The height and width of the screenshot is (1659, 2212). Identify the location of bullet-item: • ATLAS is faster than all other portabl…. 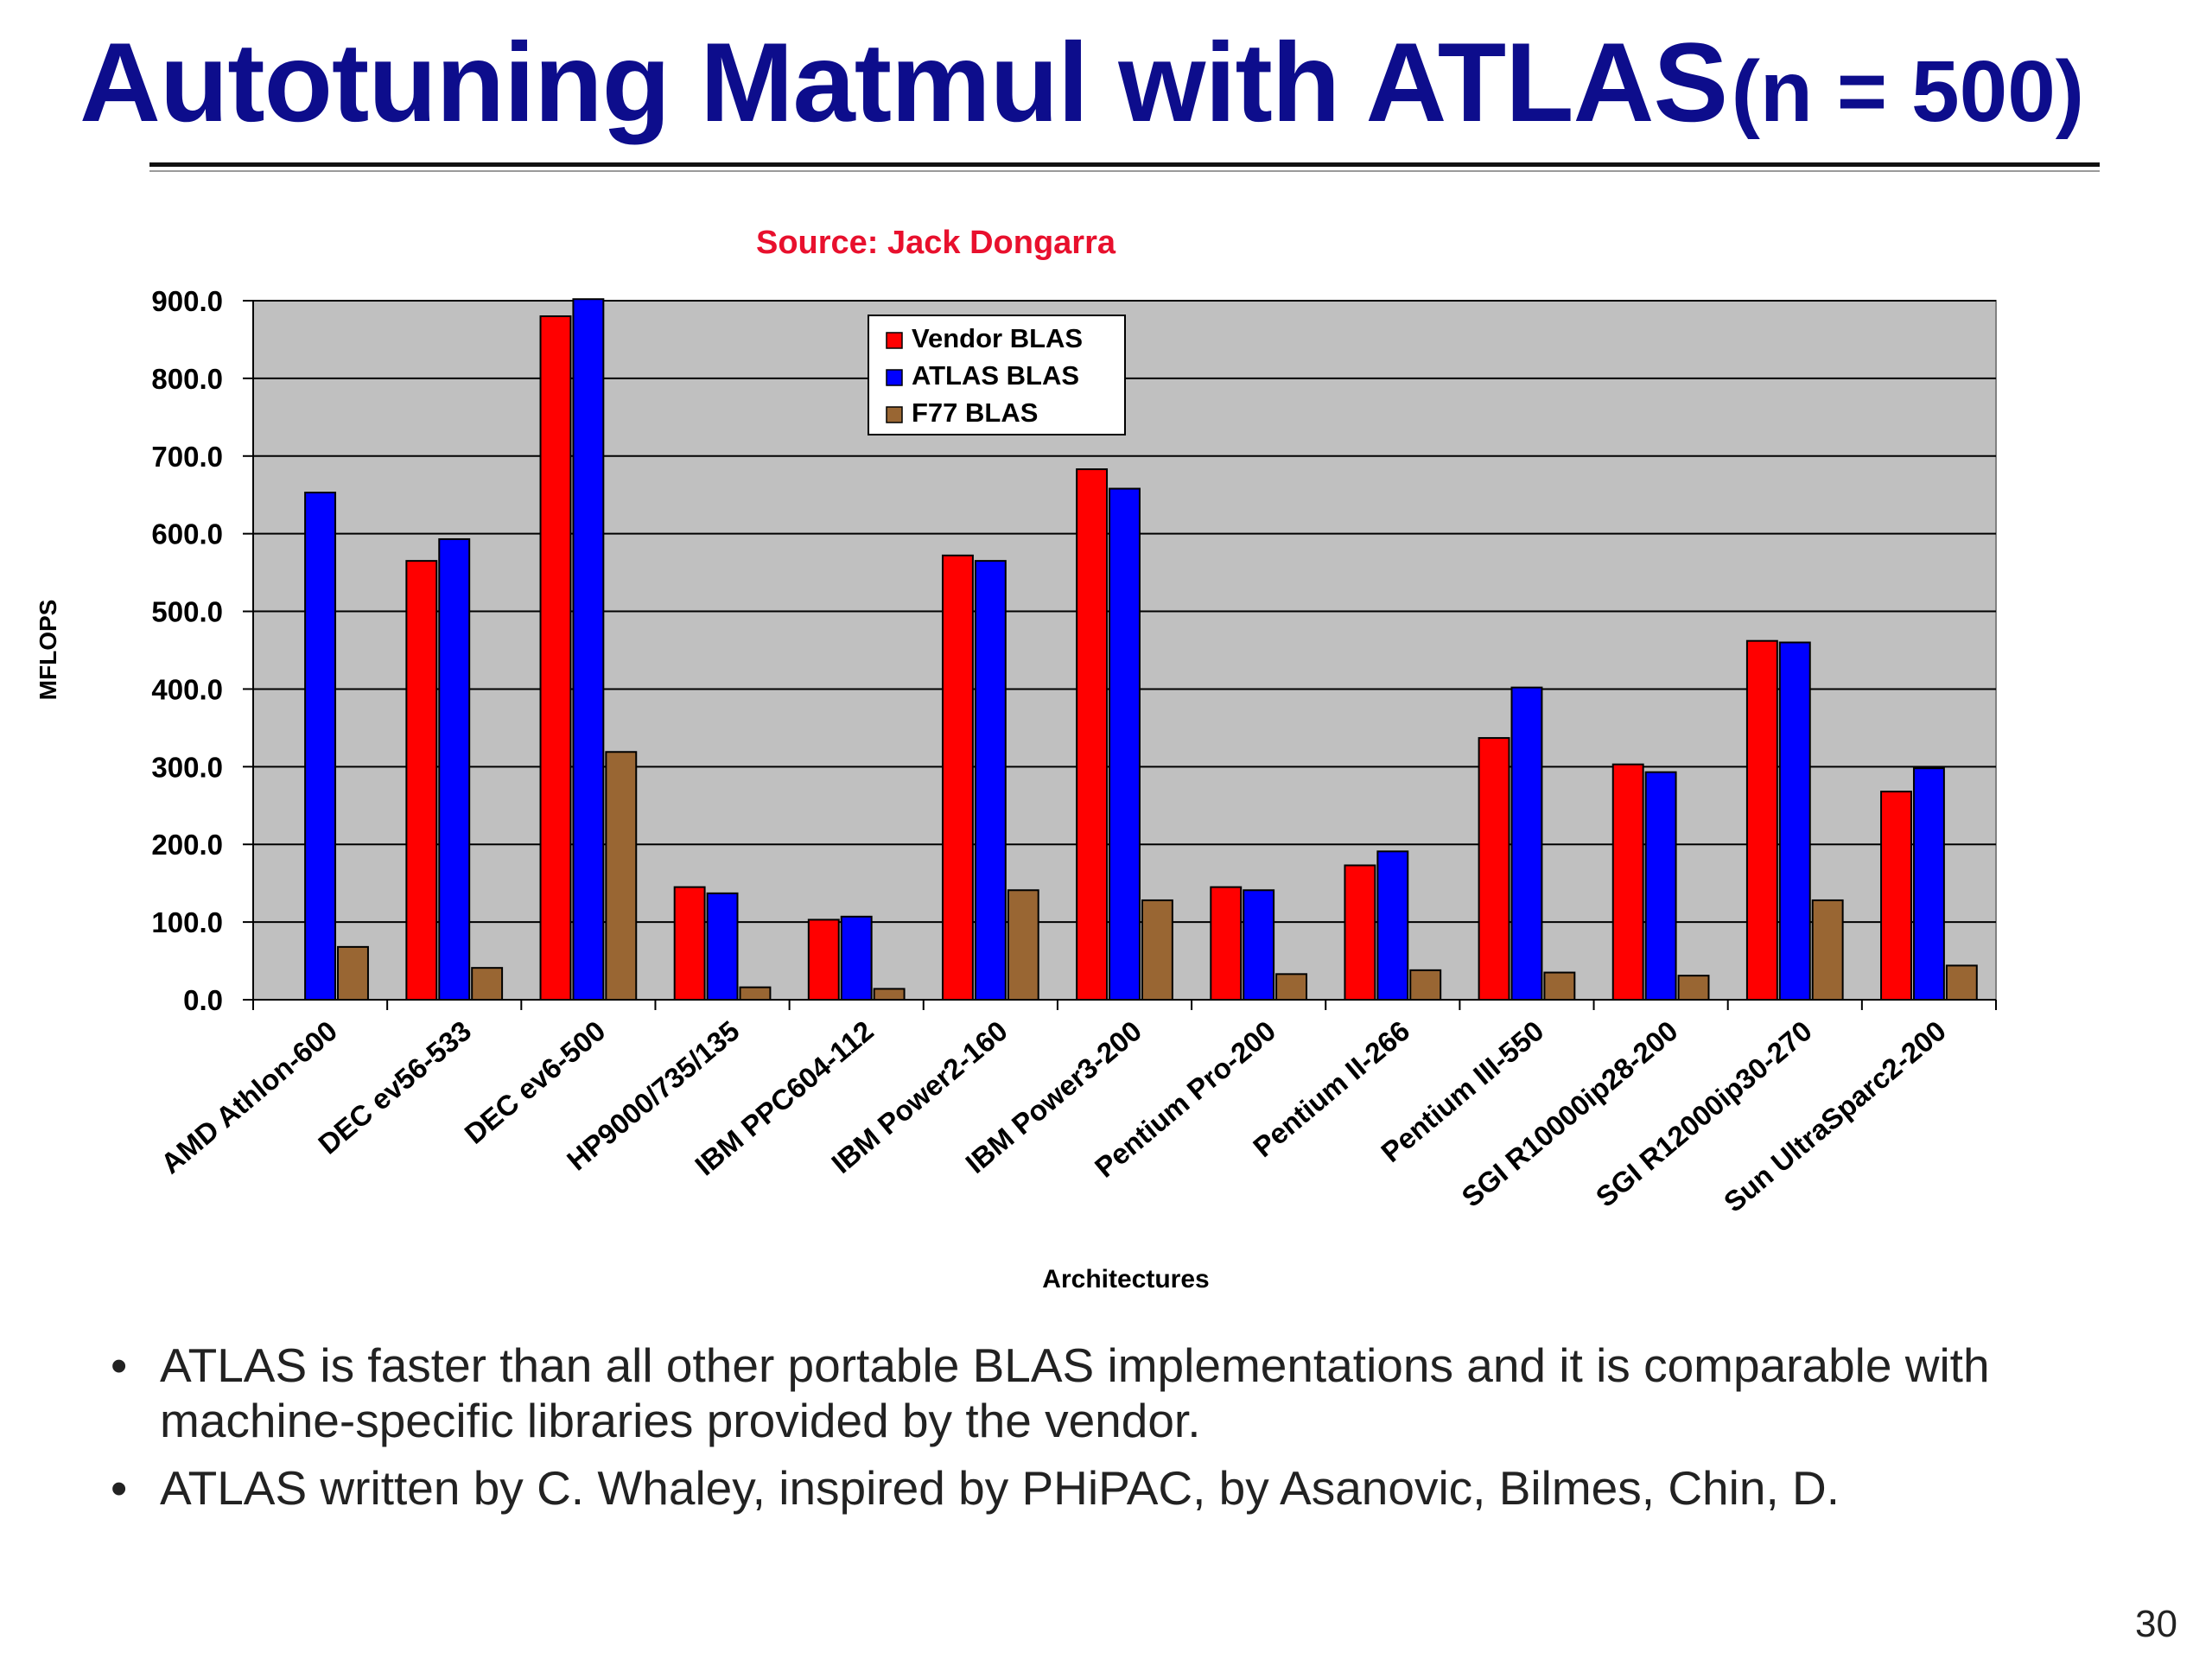
(1123, 1393).